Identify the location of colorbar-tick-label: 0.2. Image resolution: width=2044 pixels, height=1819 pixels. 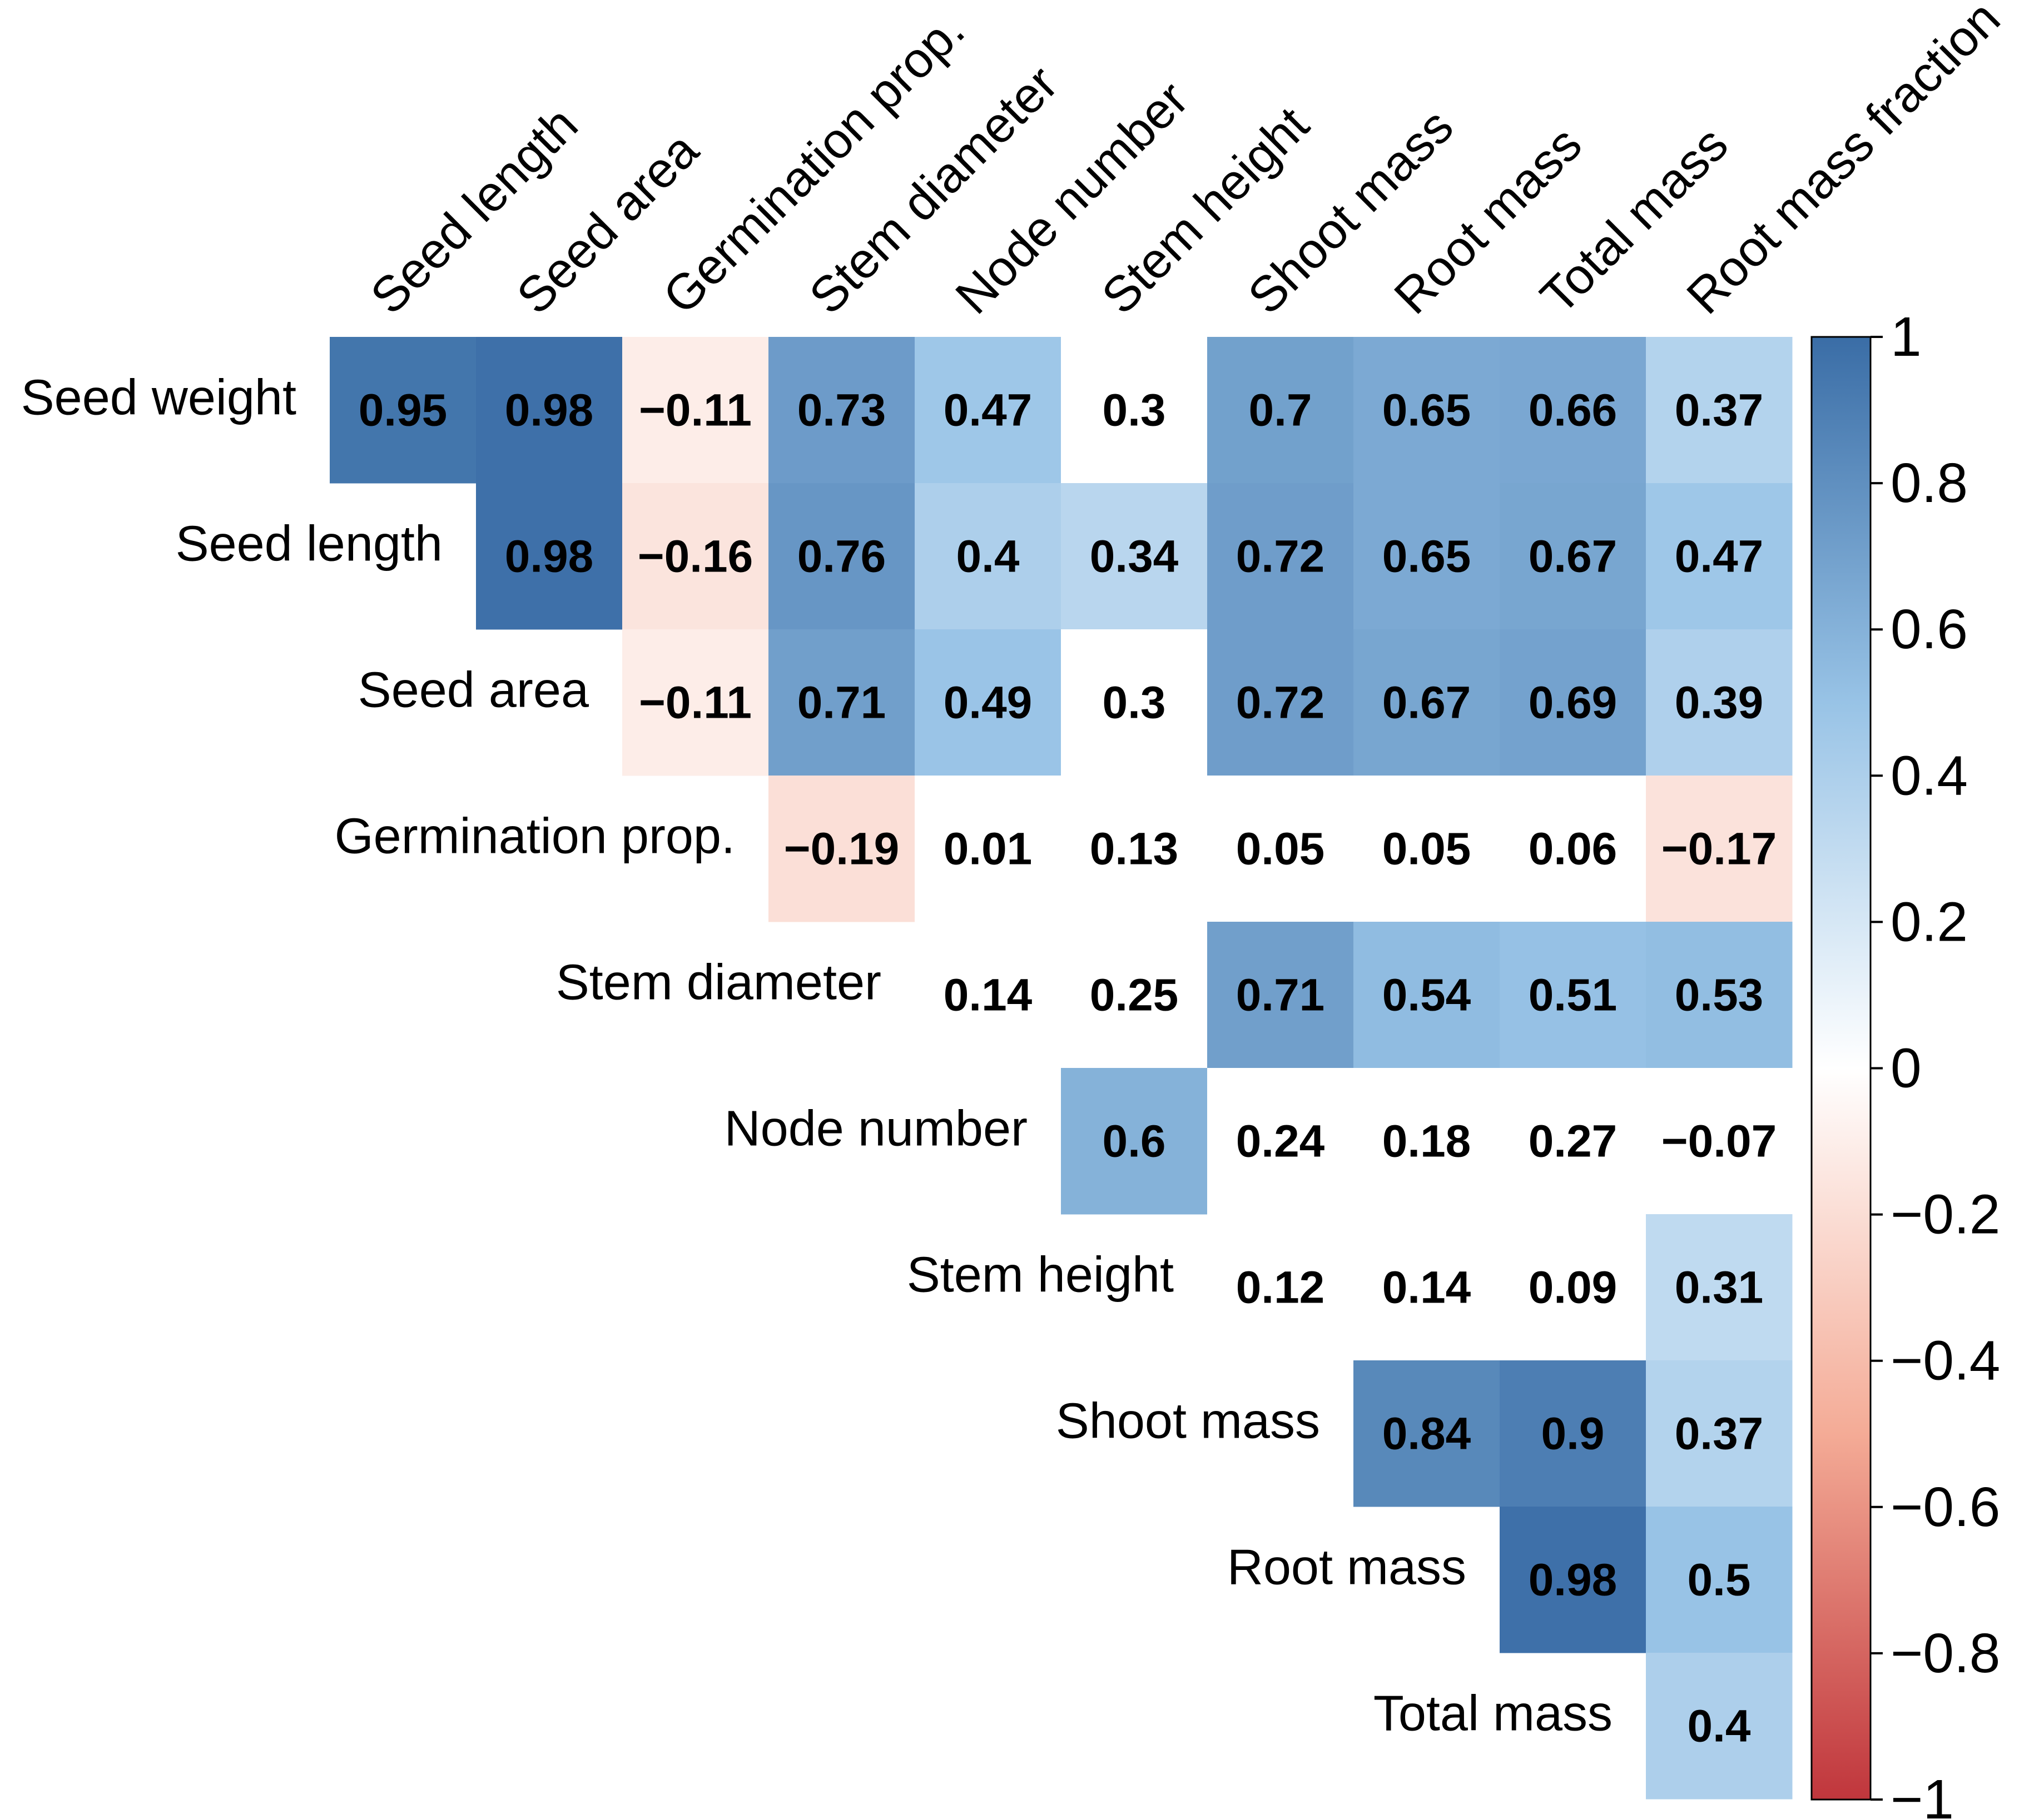
(1929, 922).